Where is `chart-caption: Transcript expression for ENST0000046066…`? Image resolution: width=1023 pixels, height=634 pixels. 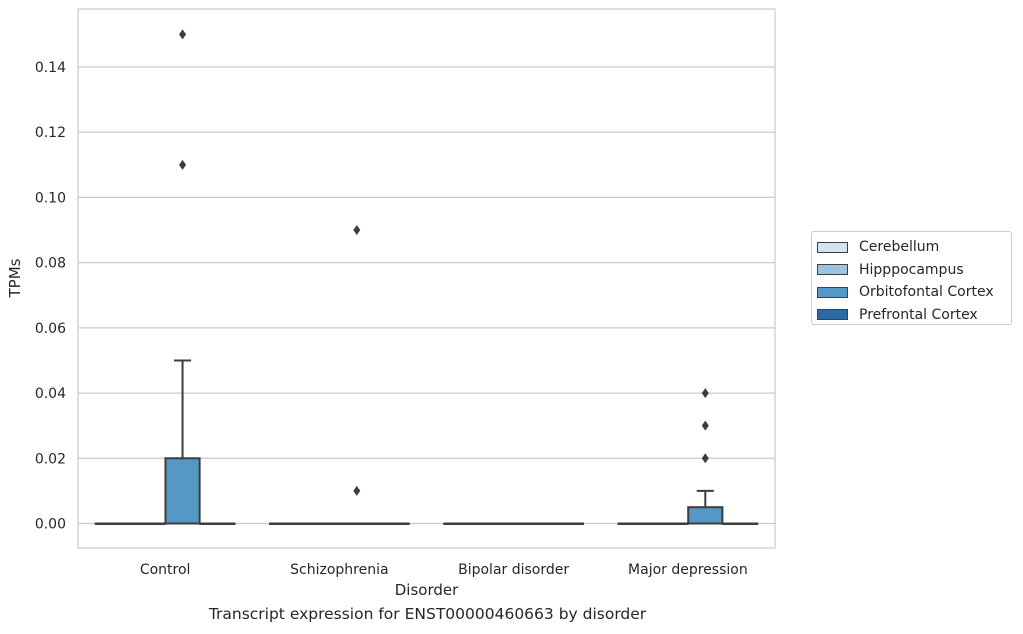 chart-caption: Transcript expression for ENST0000046066… is located at coordinates (427, 614).